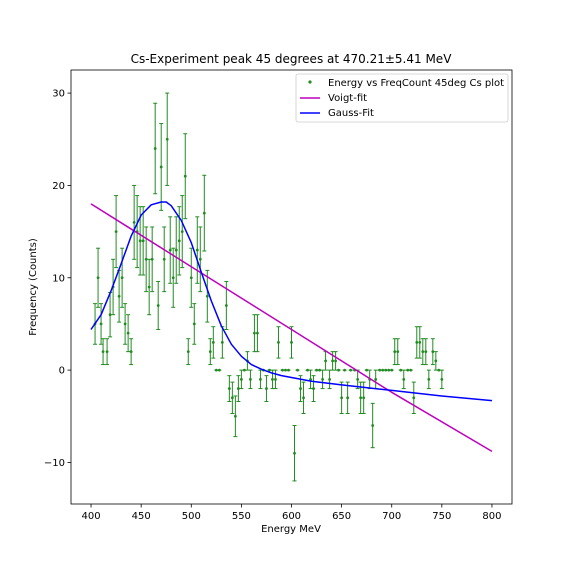 This screenshot has width=568, height=576. I want to click on x-tick-label: 700, so click(391, 516).